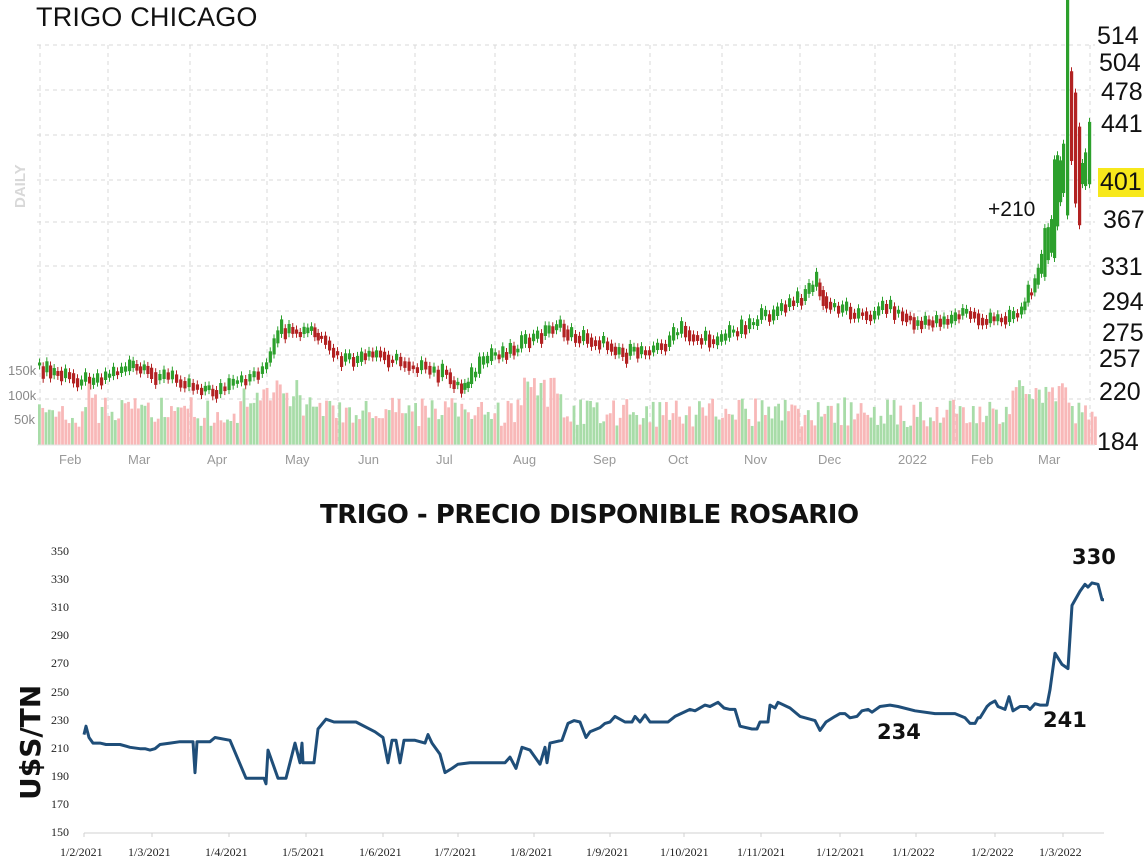 The height and width of the screenshot is (868, 1146). Describe the element at coordinates (60, 832) in the screenshot. I see `y-tick-150: 150` at that location.